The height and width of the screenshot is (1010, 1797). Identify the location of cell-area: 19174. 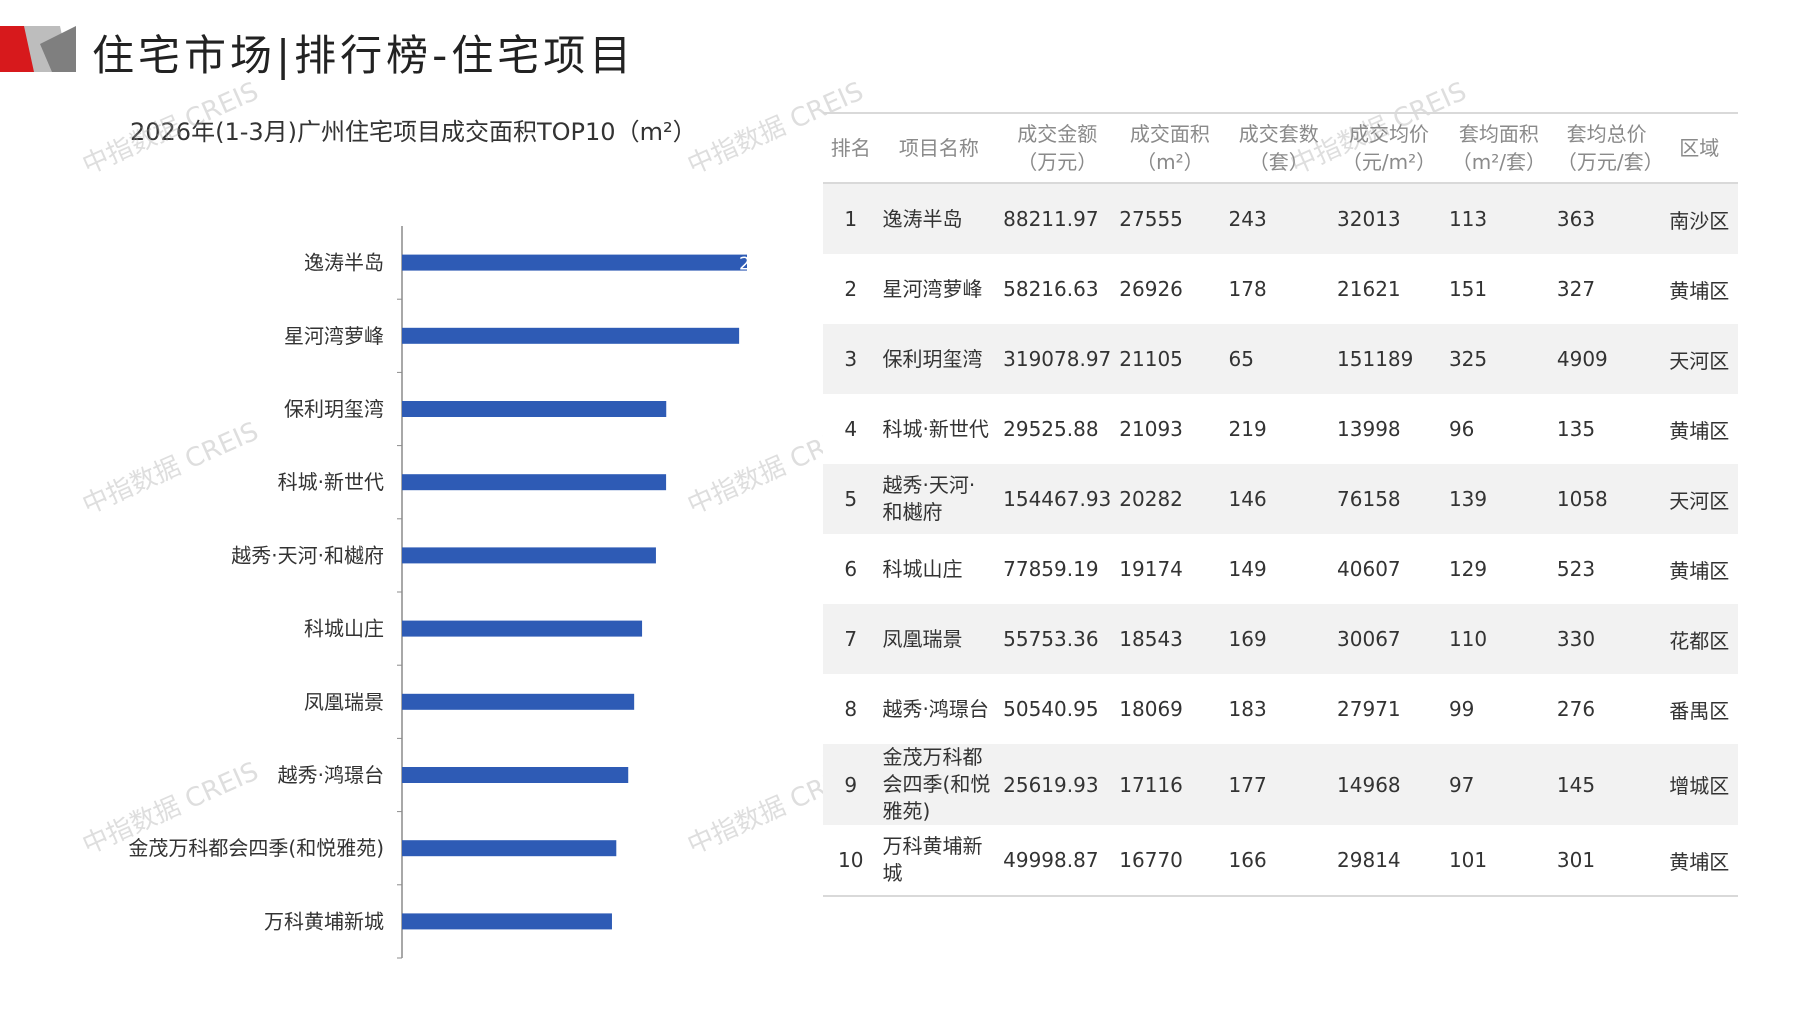
(1170, 569).